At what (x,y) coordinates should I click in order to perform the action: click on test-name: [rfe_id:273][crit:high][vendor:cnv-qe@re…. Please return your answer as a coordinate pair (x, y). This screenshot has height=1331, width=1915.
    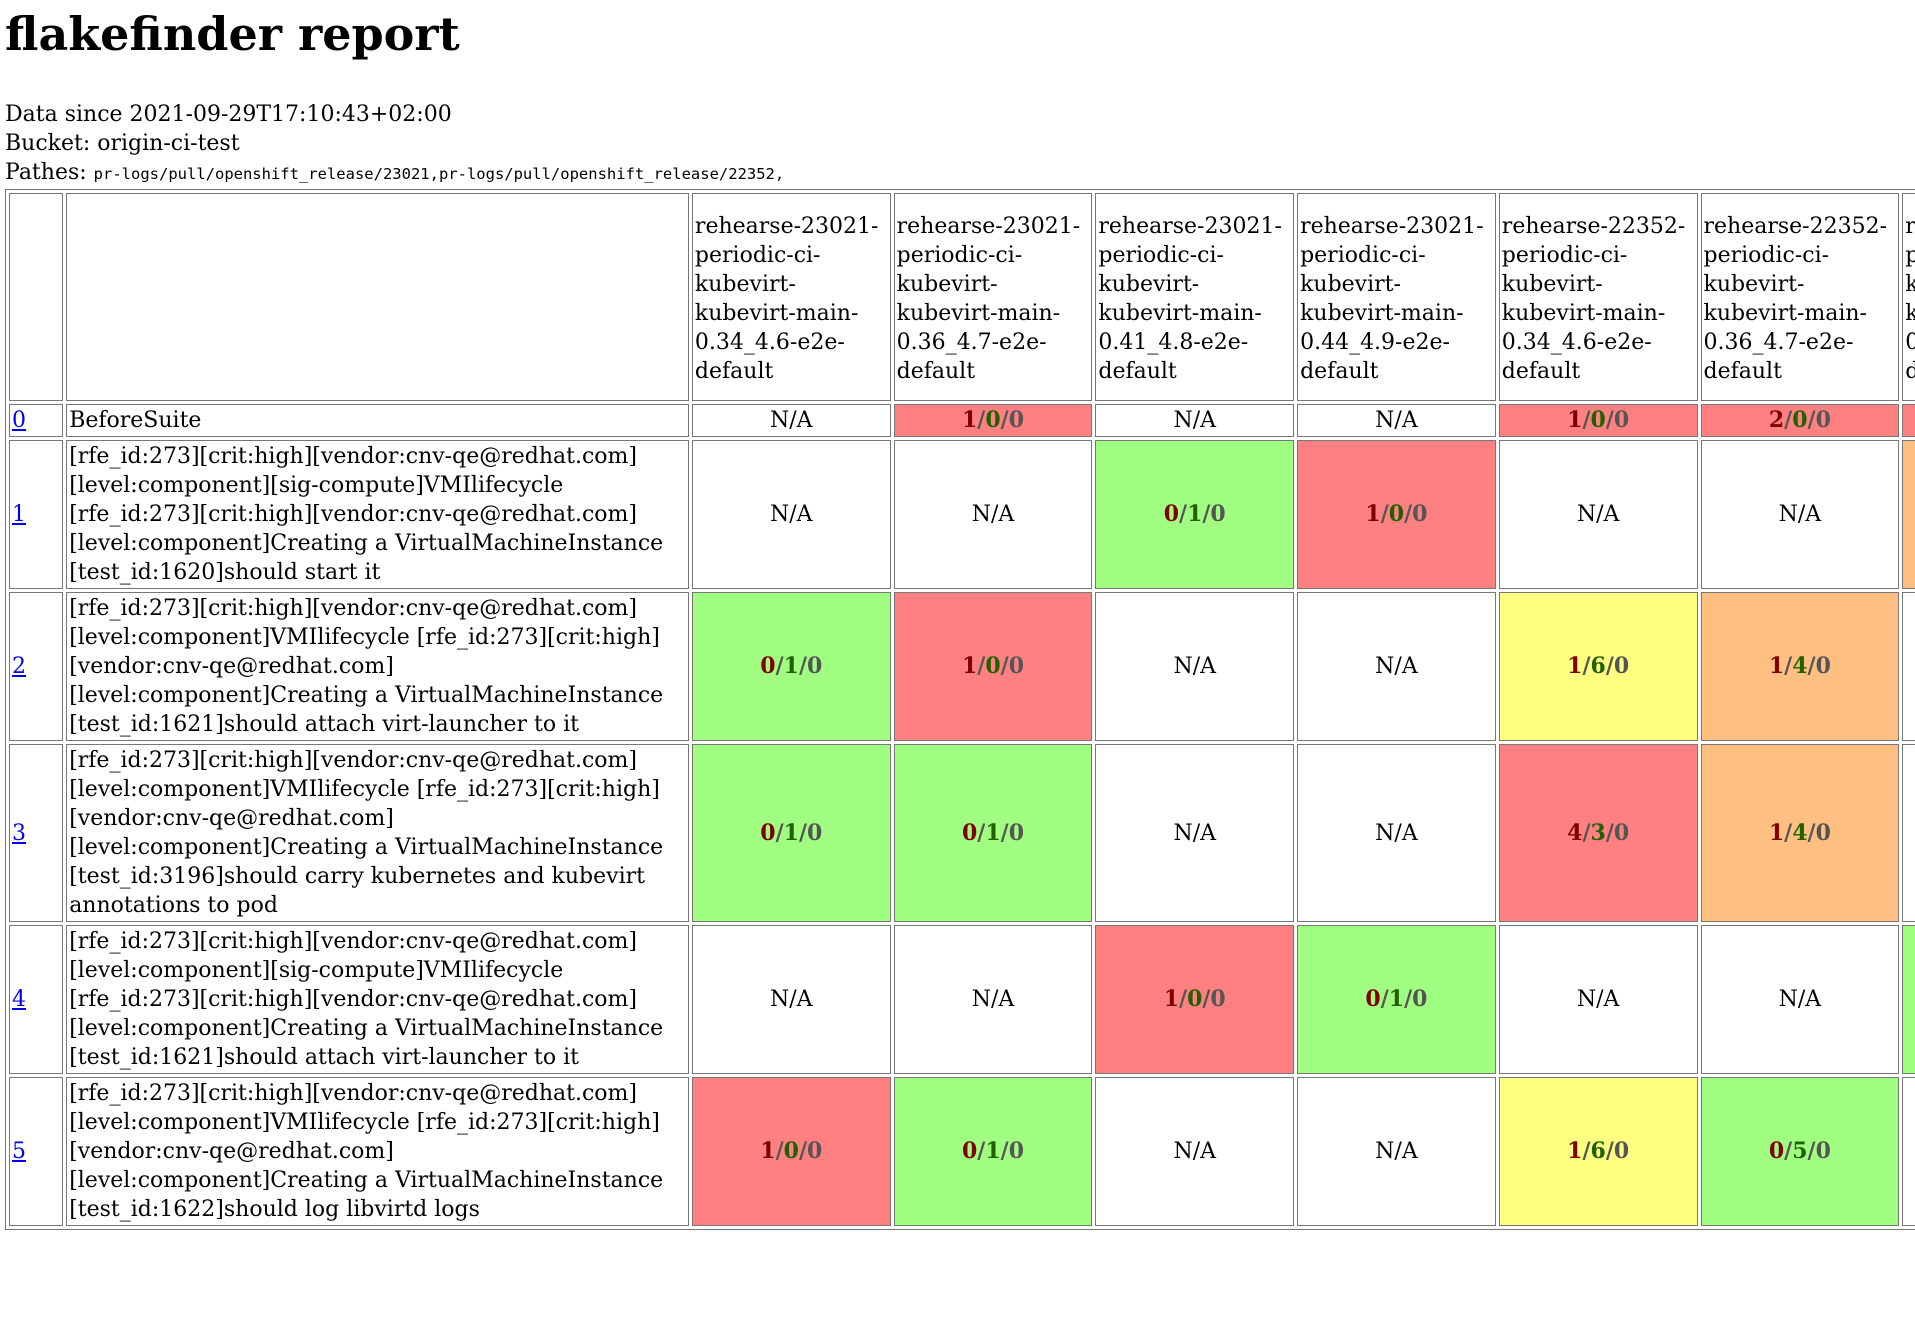
    Looking at the image, I should click on (377, 514).